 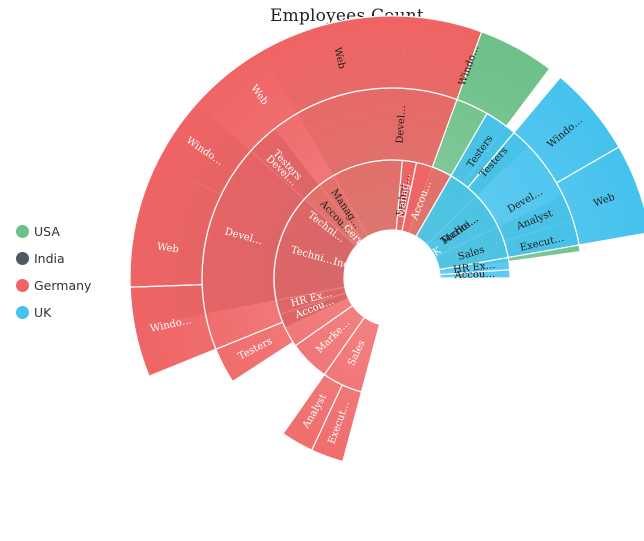 I want to click on legend: USA India Germany UK, so click(x=53, y=272).